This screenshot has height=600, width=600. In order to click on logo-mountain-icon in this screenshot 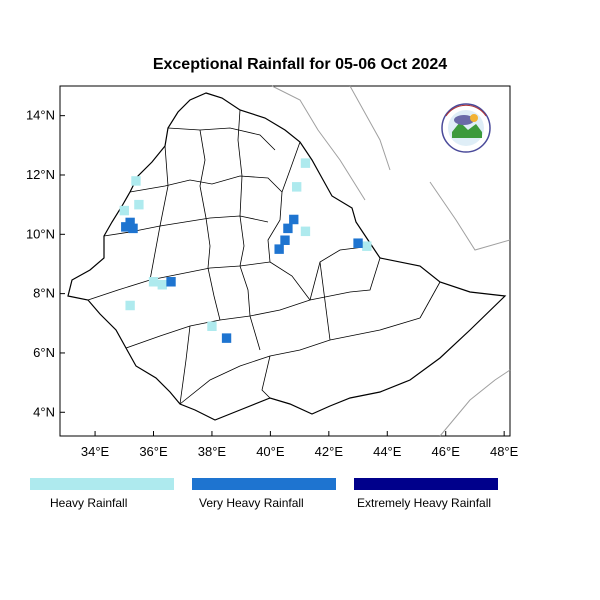, I will do `click(467, 130)`.